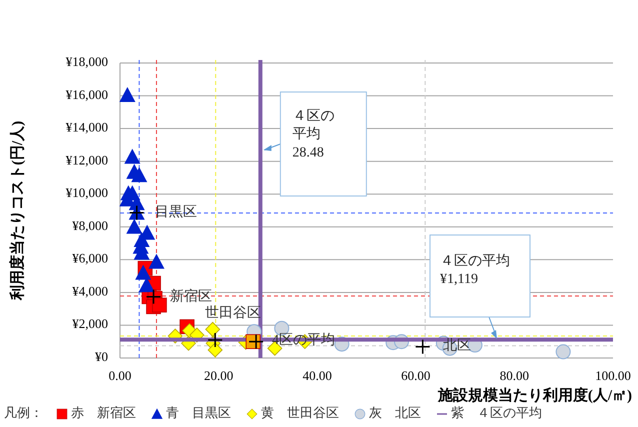  What do you see at coordinates (87, 192) in the screenshot?
I see `y-tick-label: ¥10,000` at bounding box center [87, 192].